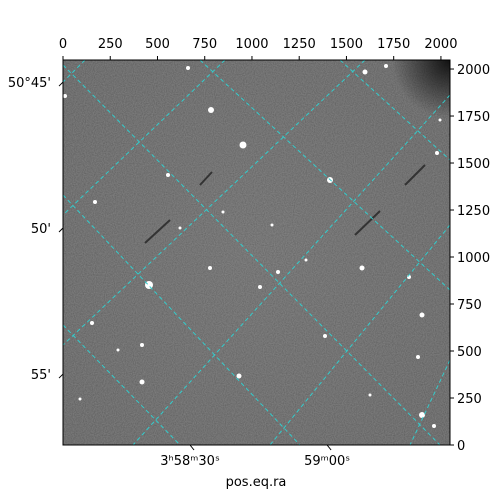  I want to click on dec-tick-label: 50', so click(41, 229).